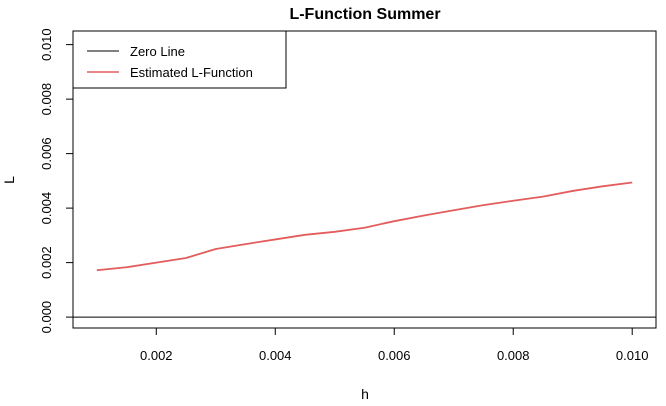 Image resolution: width=666 pixels, height=406 pixels. What do you see at coordinates (156, 355) in the screenshot?
I see `x-tick-label: 0.002` at bounding box center [156, 355].